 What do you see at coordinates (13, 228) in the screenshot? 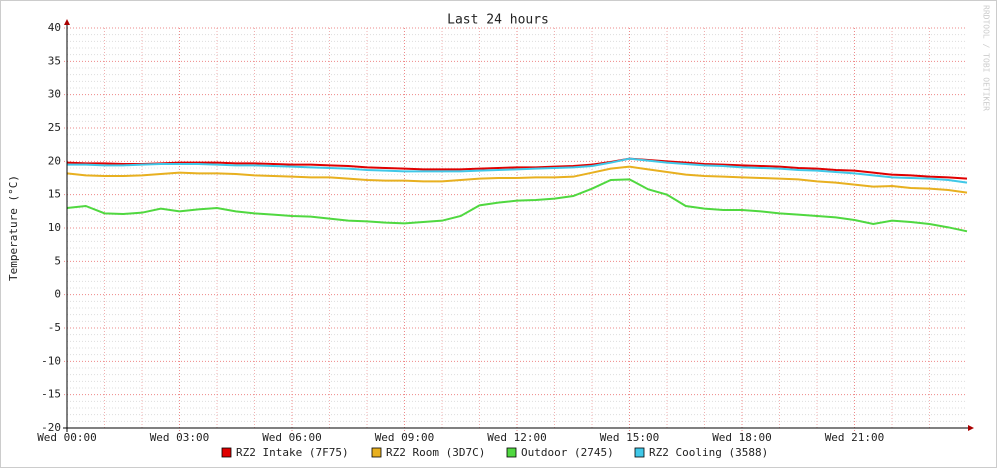
I see `y-axis-label: Temperature (°C)` at bounding box center [13, 228].